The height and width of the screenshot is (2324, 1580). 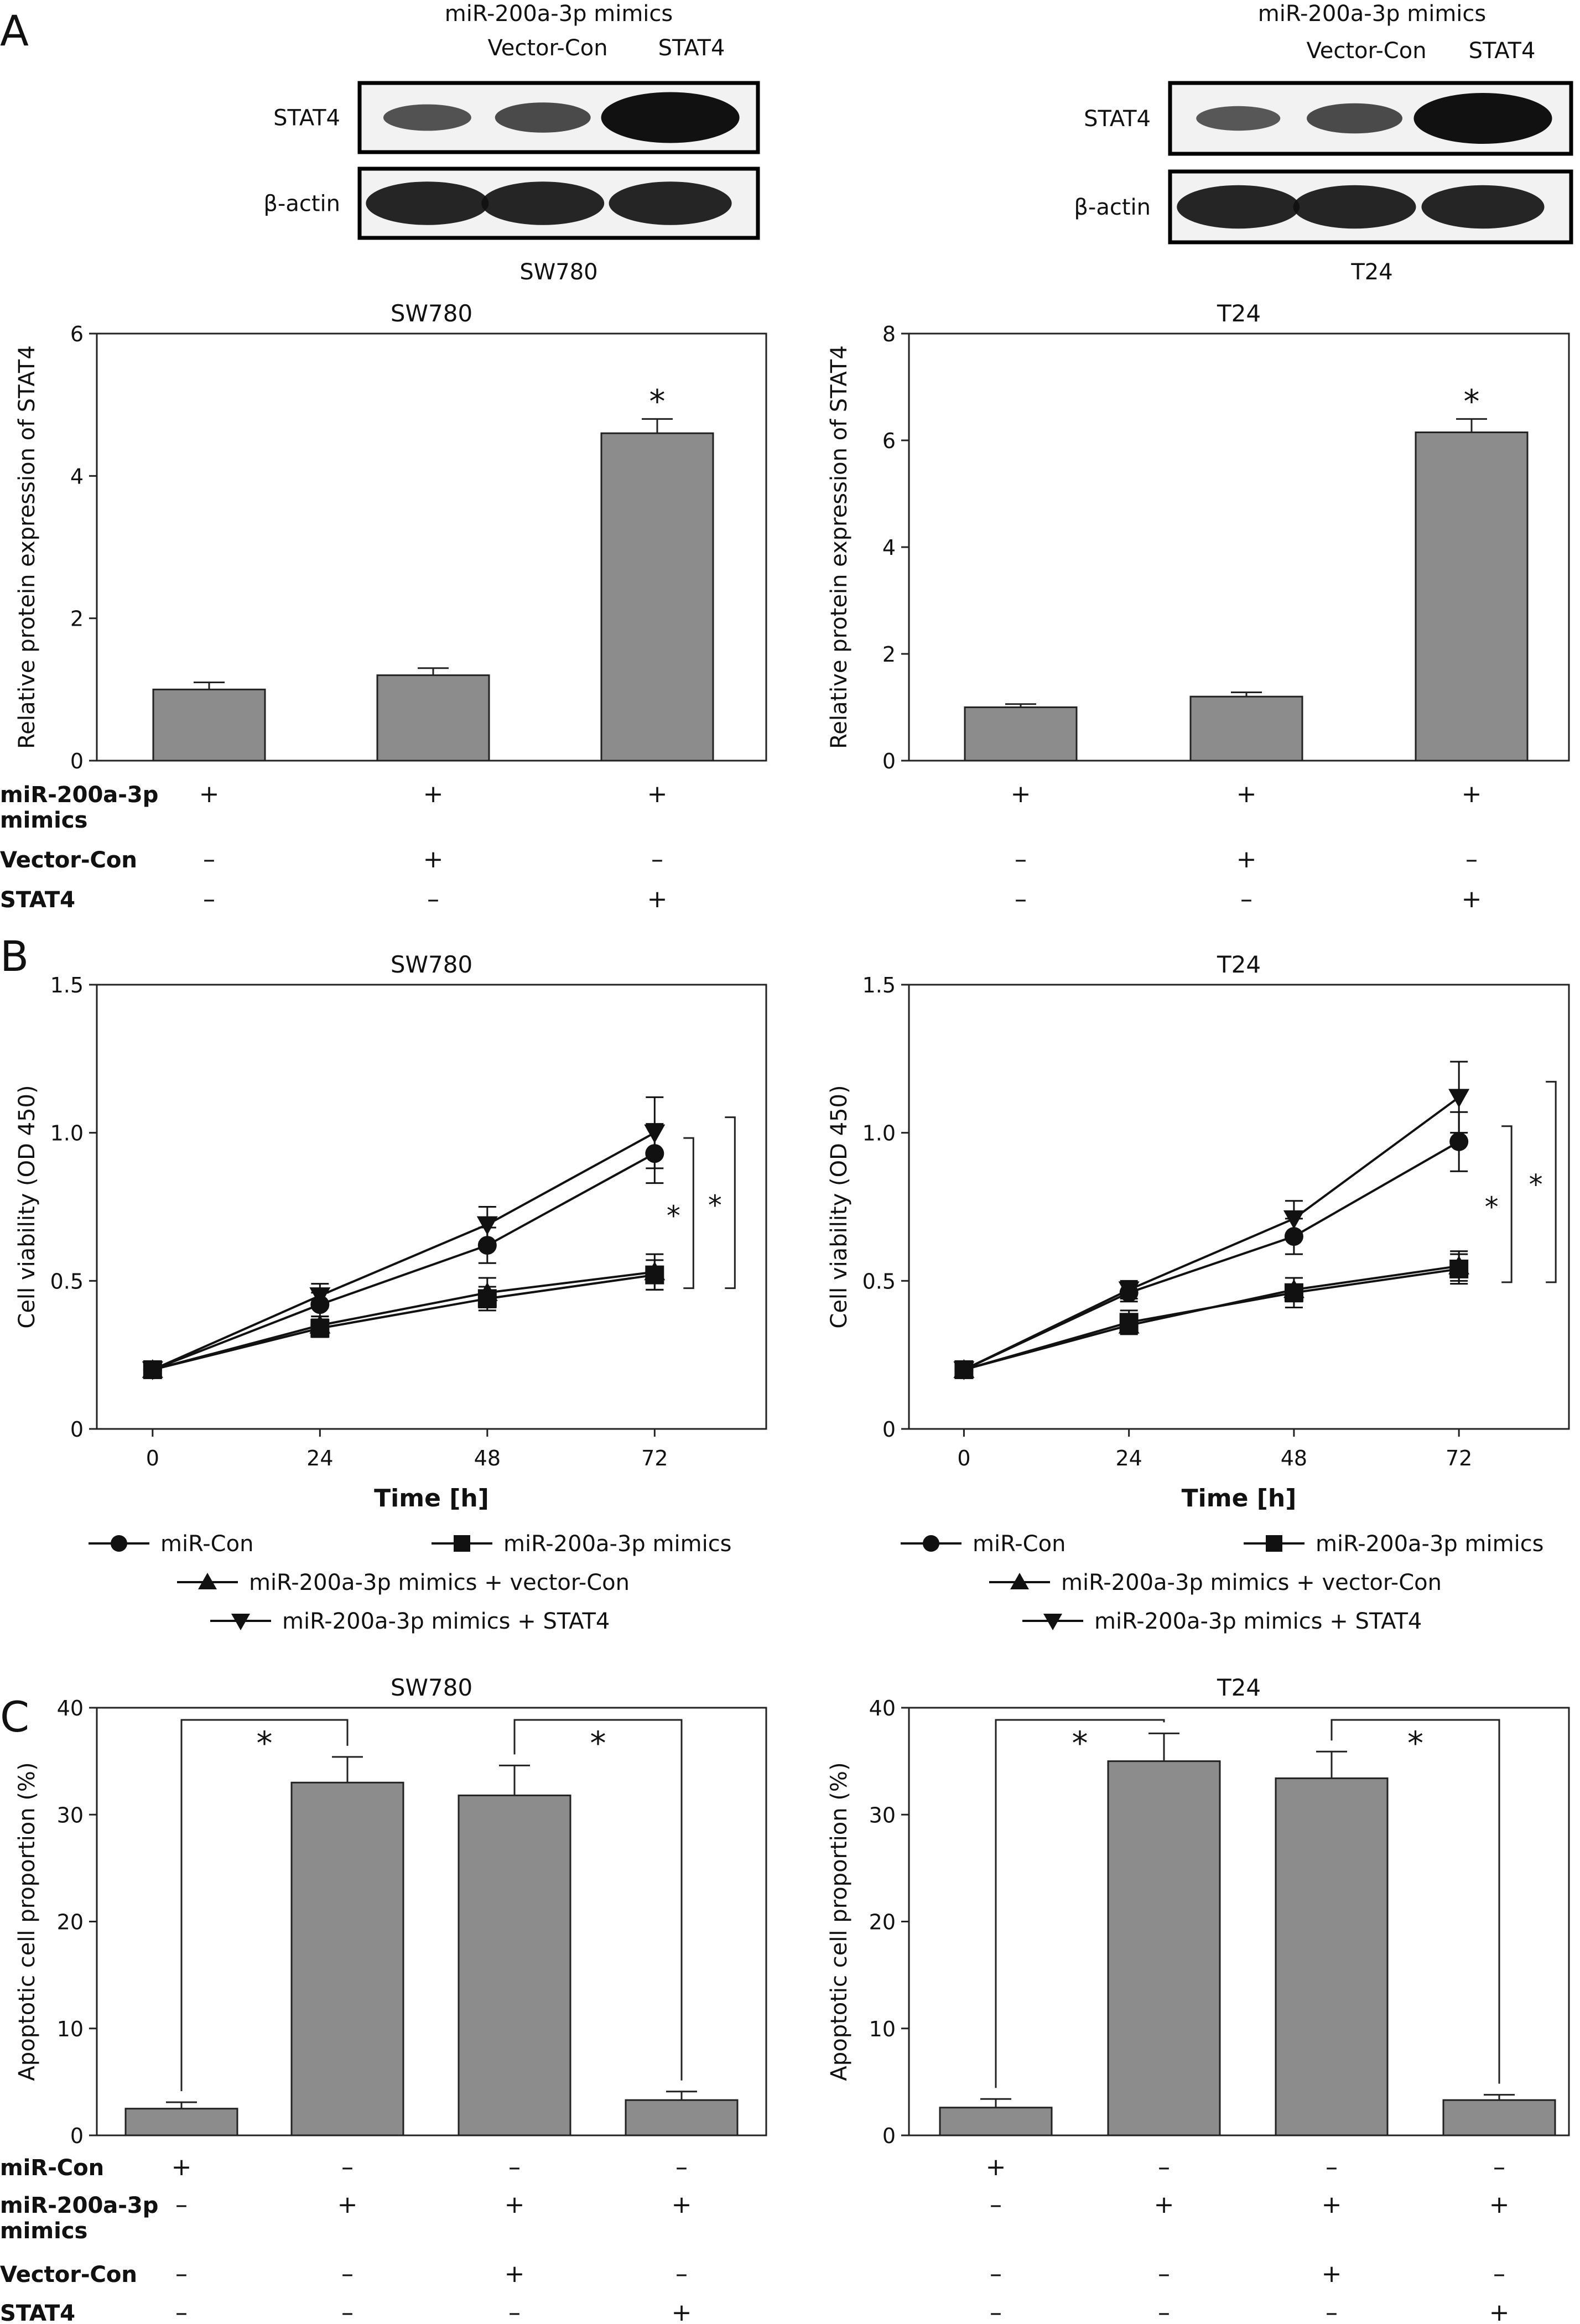 What do you see at coordinates (1239, 1498) in the screenshot?
I see `x-axis-label: Time [h]` at bounding box center [1239, 1498].